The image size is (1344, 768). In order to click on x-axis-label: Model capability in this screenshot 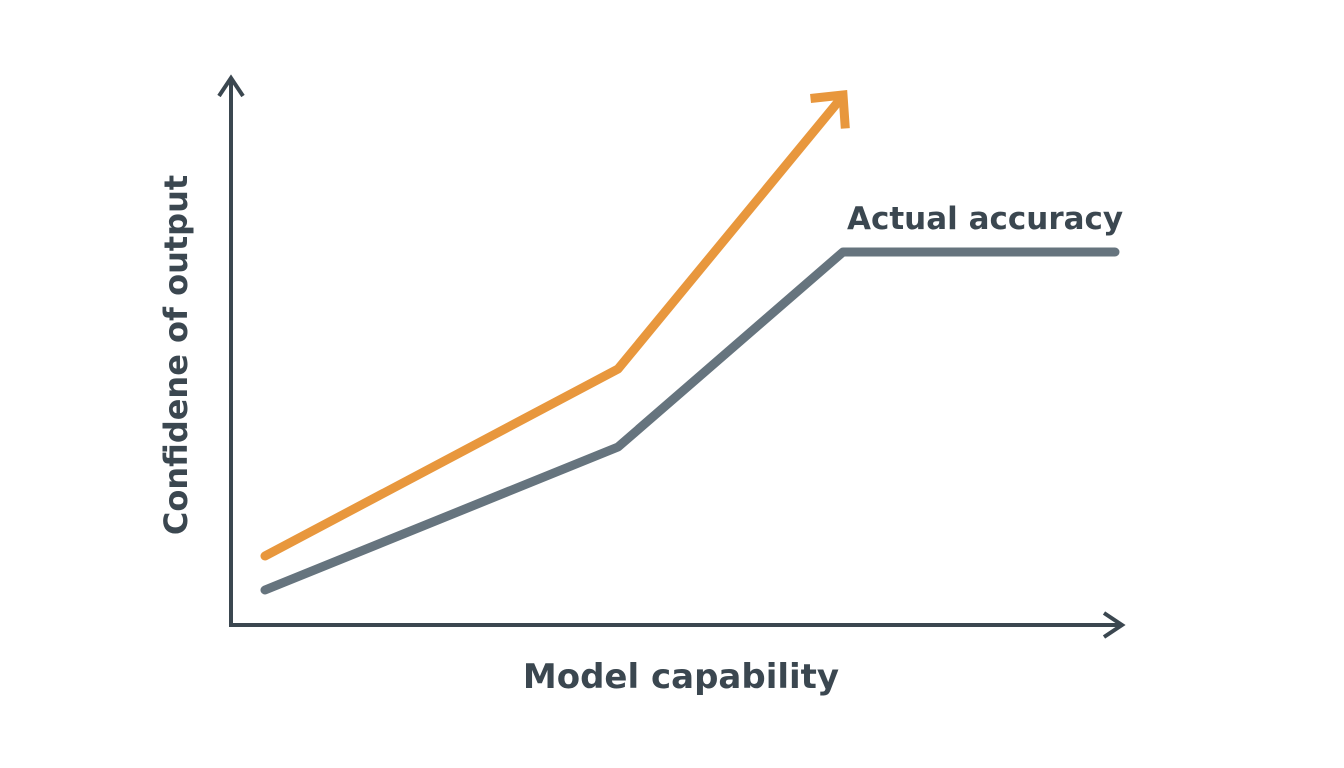, I will do `click(681, 677)`.